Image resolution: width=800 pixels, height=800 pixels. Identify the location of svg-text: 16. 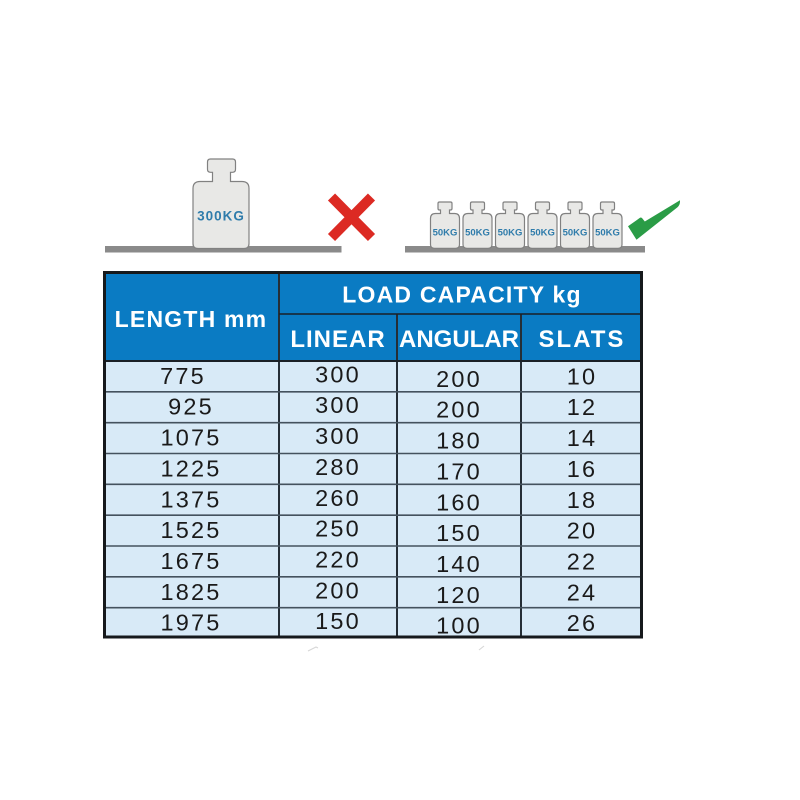
(582, 469).